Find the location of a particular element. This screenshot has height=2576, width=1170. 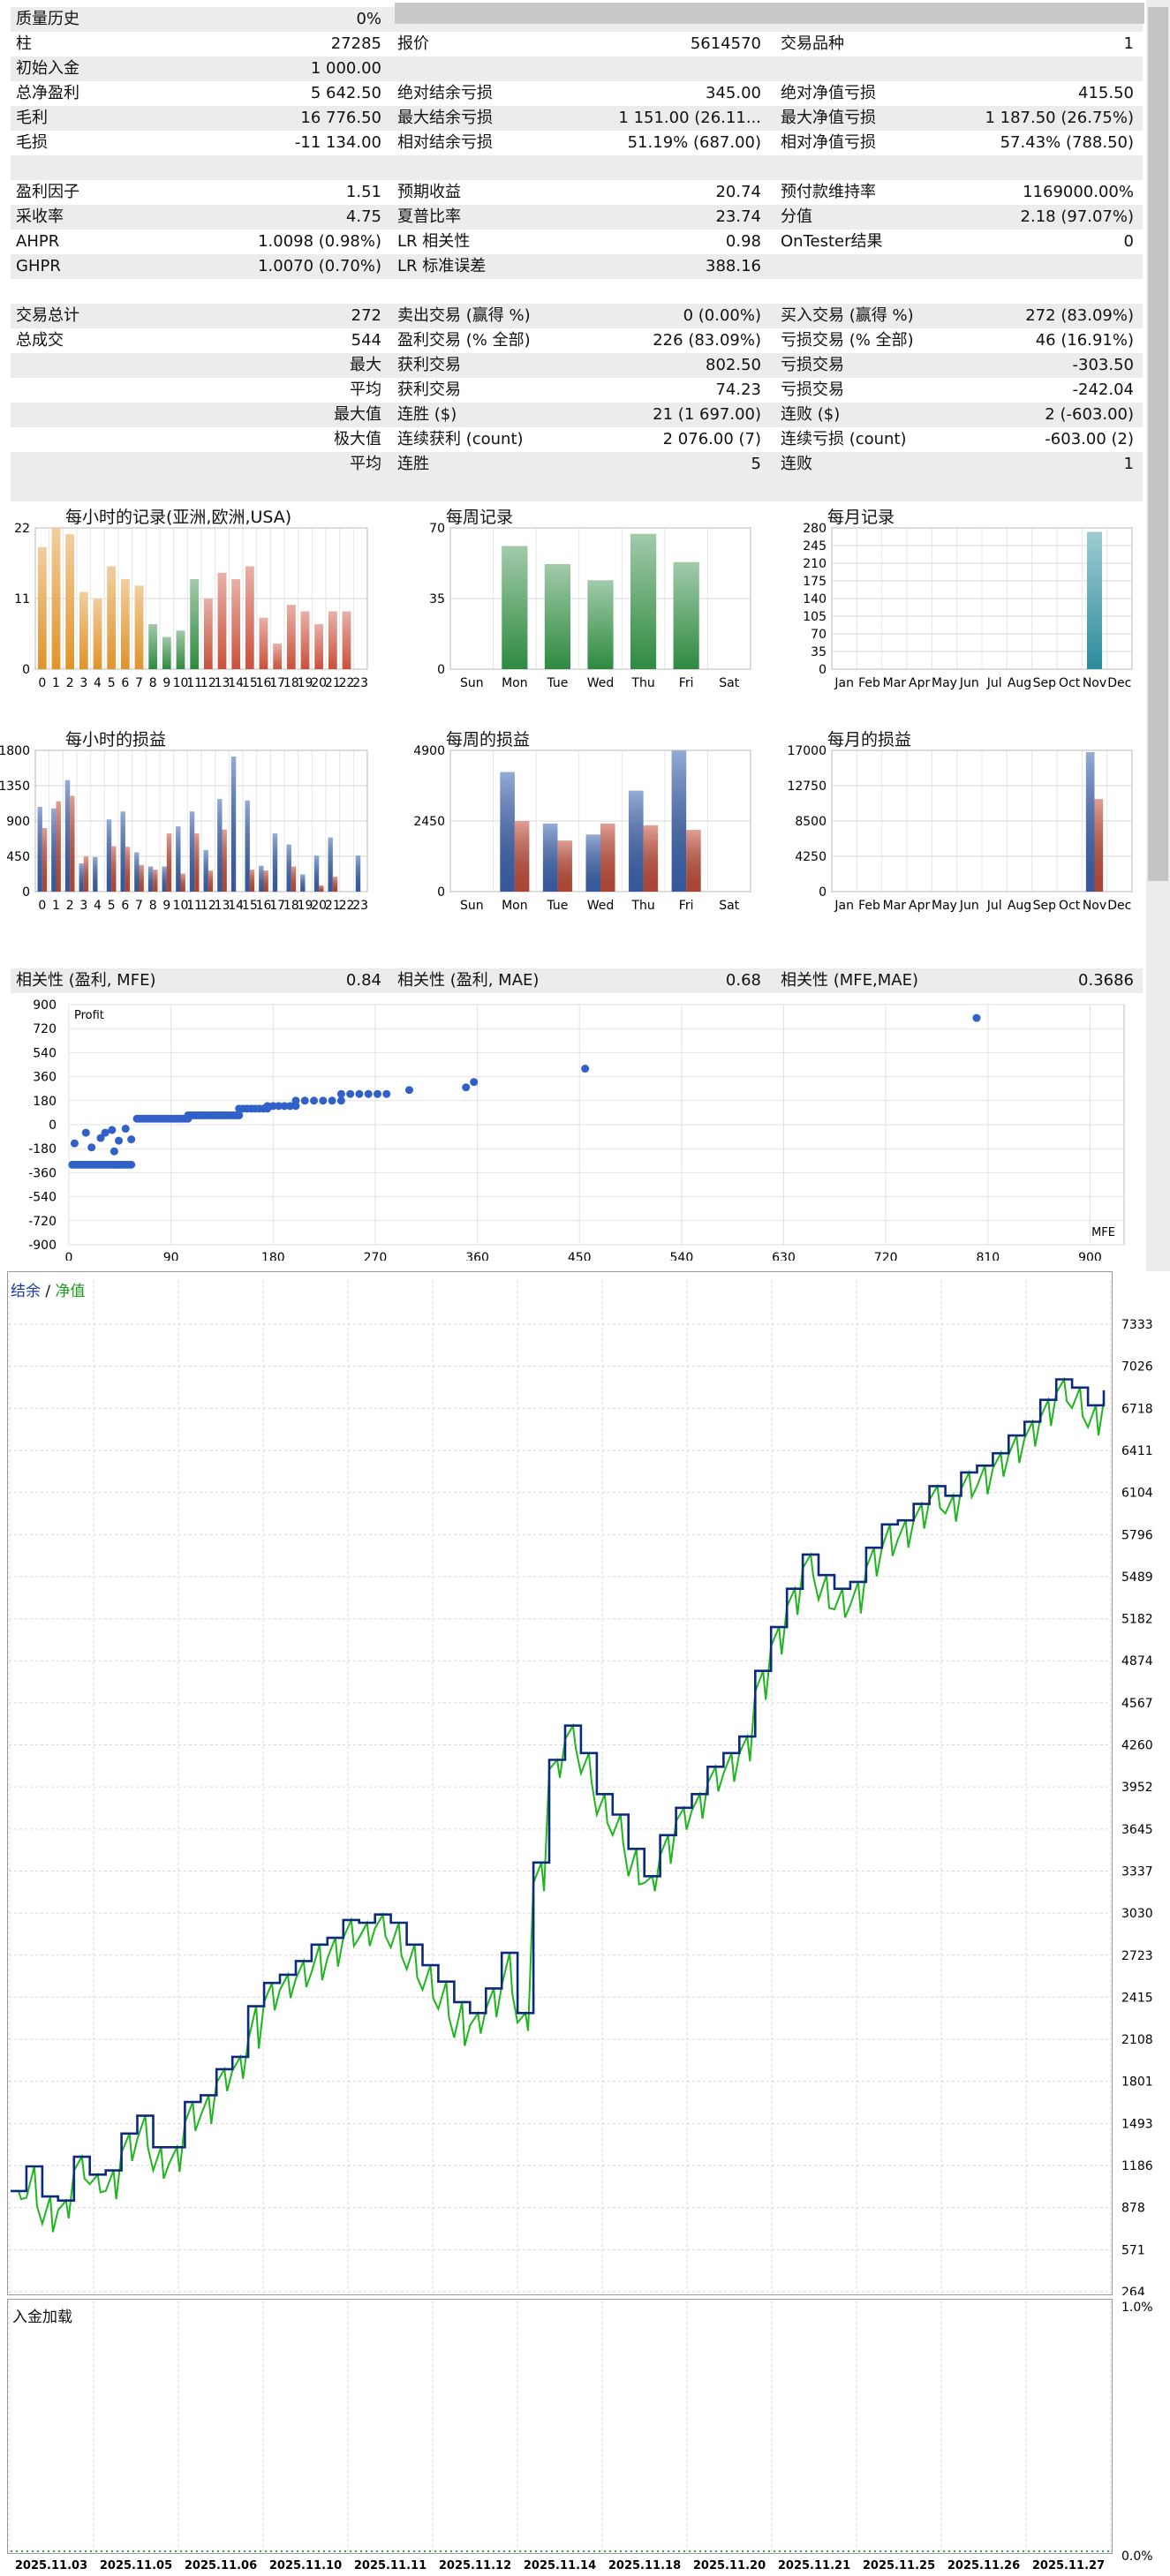

stat-label: 连胜 ($) is located at coordinates (427, 415).